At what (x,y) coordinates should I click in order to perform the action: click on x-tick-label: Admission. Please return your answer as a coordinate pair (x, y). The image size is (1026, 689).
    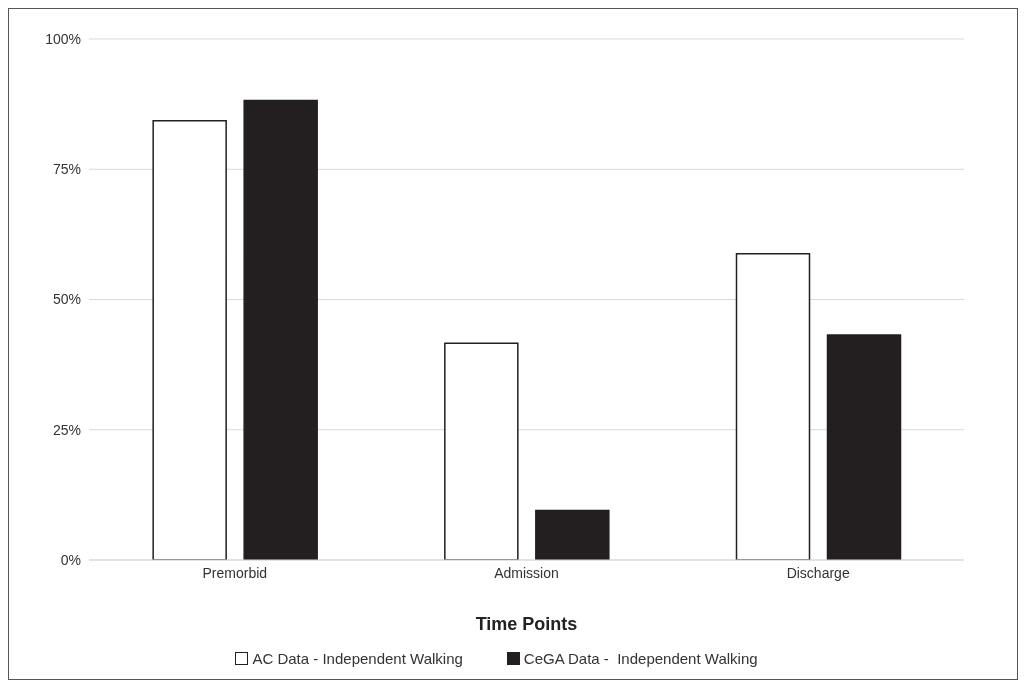
    Looking at the image, I should click on (526, 572).